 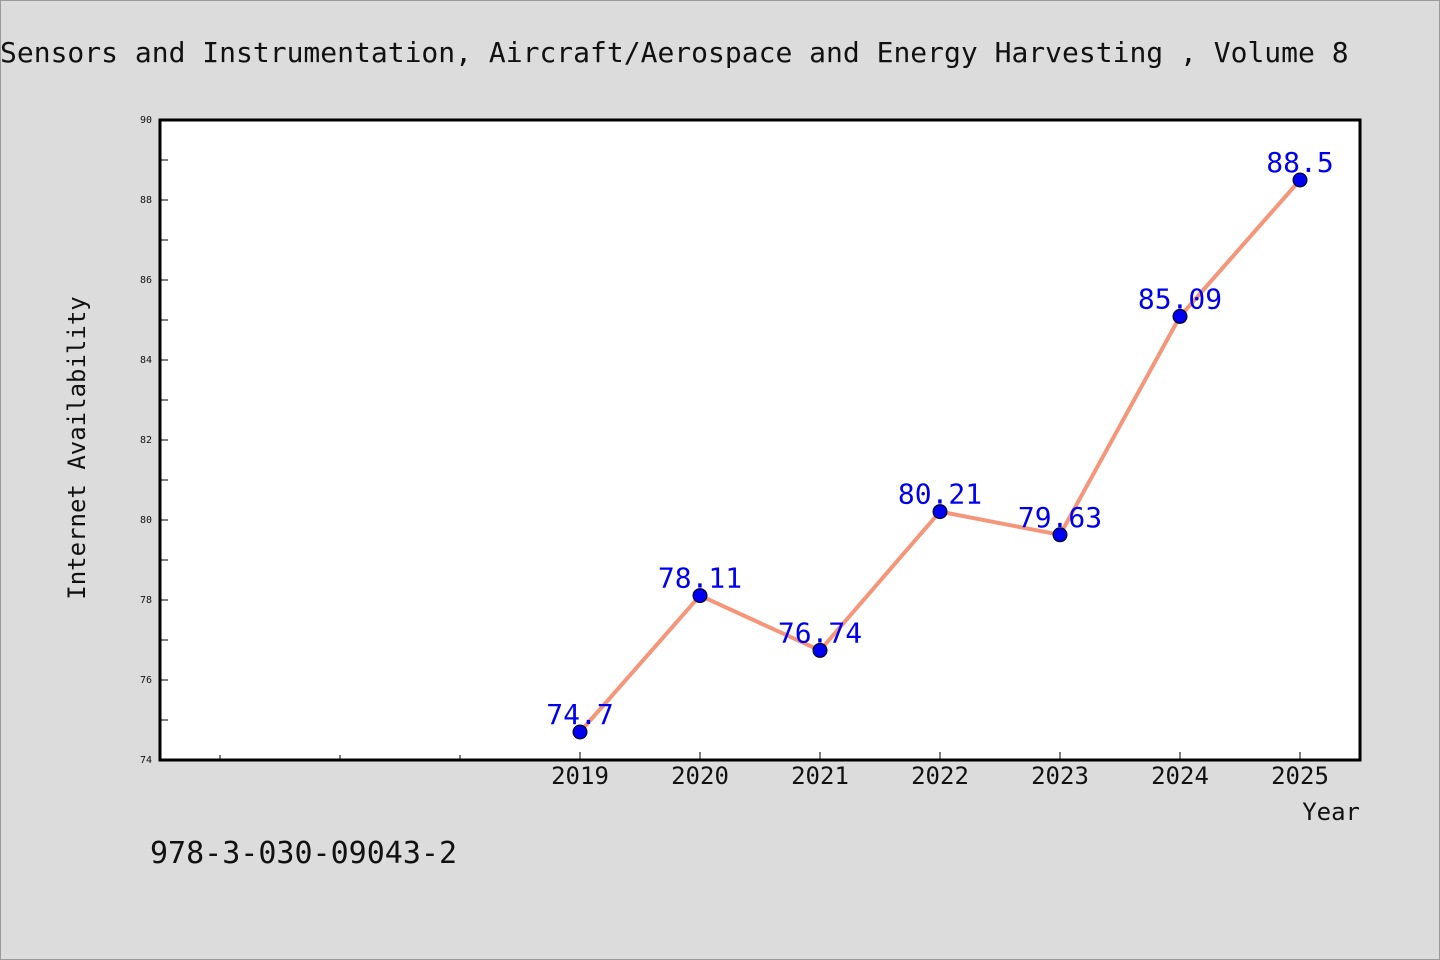 What do you see at coordinates (146, 280) in the screenshot?
I see `y-tick-label: 86` at bounding box center [146, 280].